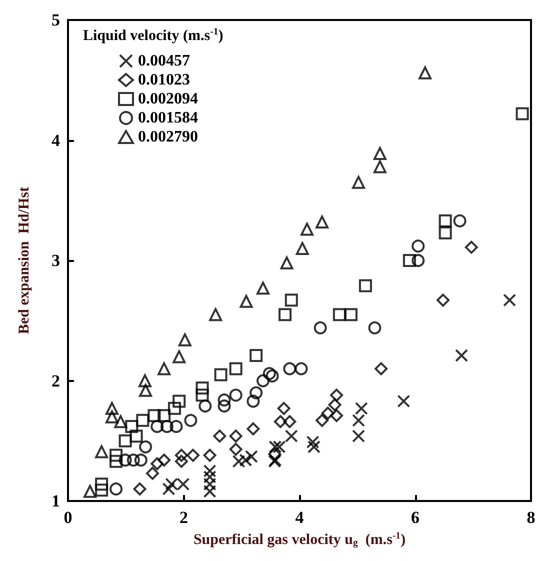 The height and width of the screenshot is (561, 549). I want to click on legend-label: 0.002790, so click(168, 137).